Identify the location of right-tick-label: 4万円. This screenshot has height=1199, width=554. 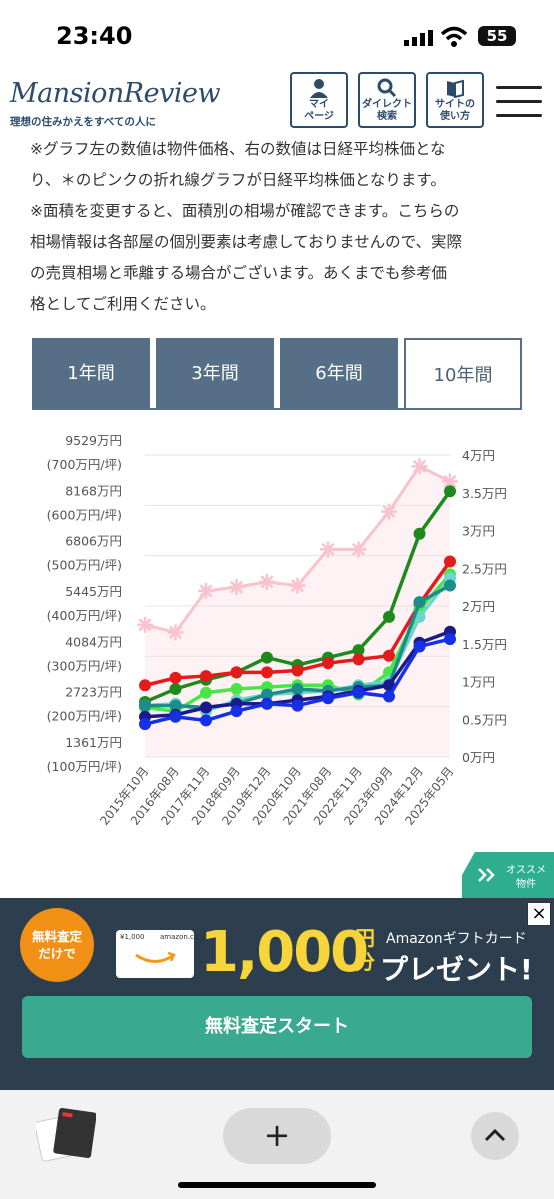
(478, 455).